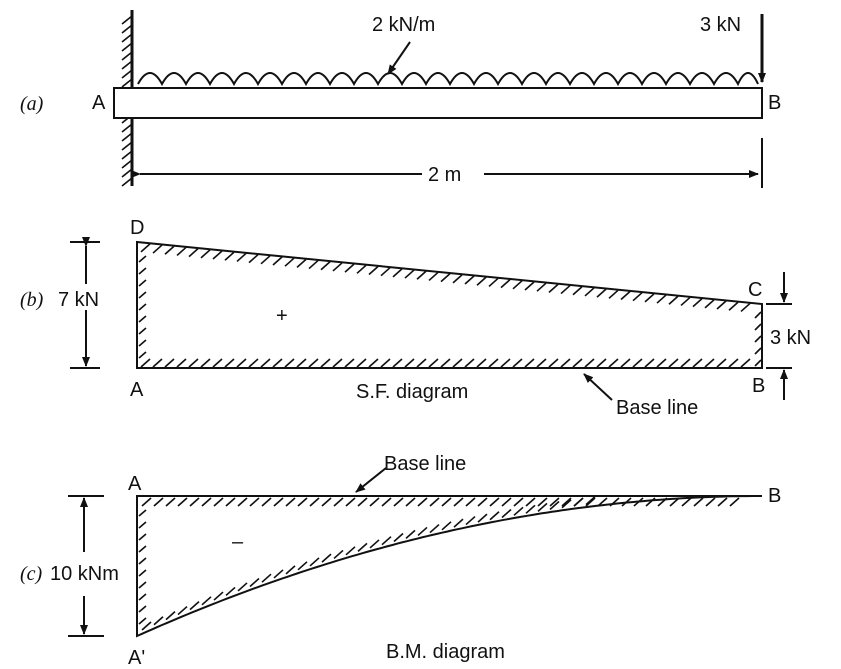 This screenshot has height=669, width=841. Describe the element at coordinates (136, 658) in the screenshot. I see `bm-point-a-prime: A'` at that location.